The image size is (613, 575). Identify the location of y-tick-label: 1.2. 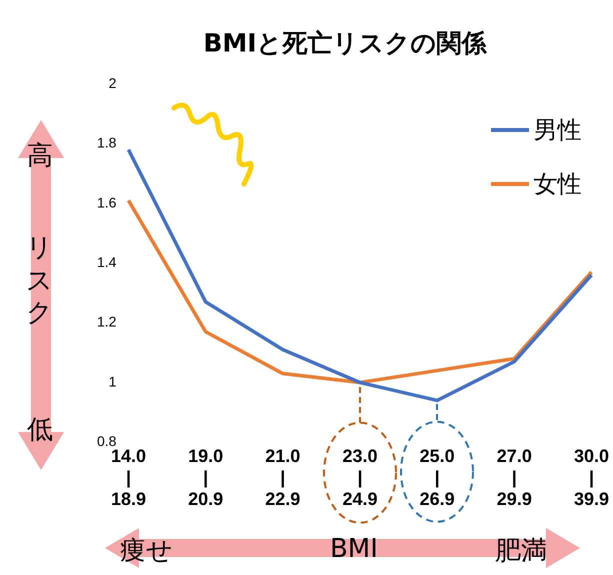
(106, 322).